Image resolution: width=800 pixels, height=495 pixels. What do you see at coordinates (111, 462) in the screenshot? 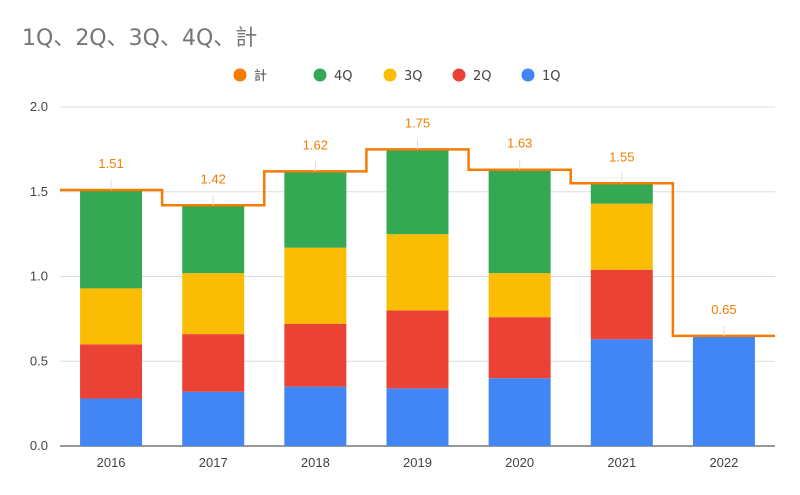
I see `x-tick-label: 2016` at bounding box center [111, 462].